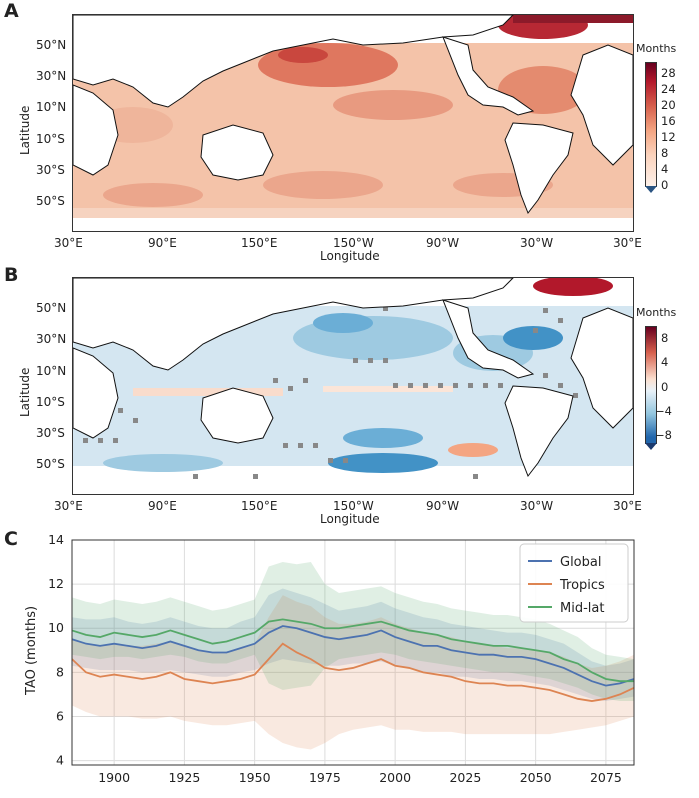 Image resolution: width=699 pixels, height=798 pixels. Describe the element at coordinates (651, 189) in the screenshot. I see `panel-a-colorbar-extend` at that location.